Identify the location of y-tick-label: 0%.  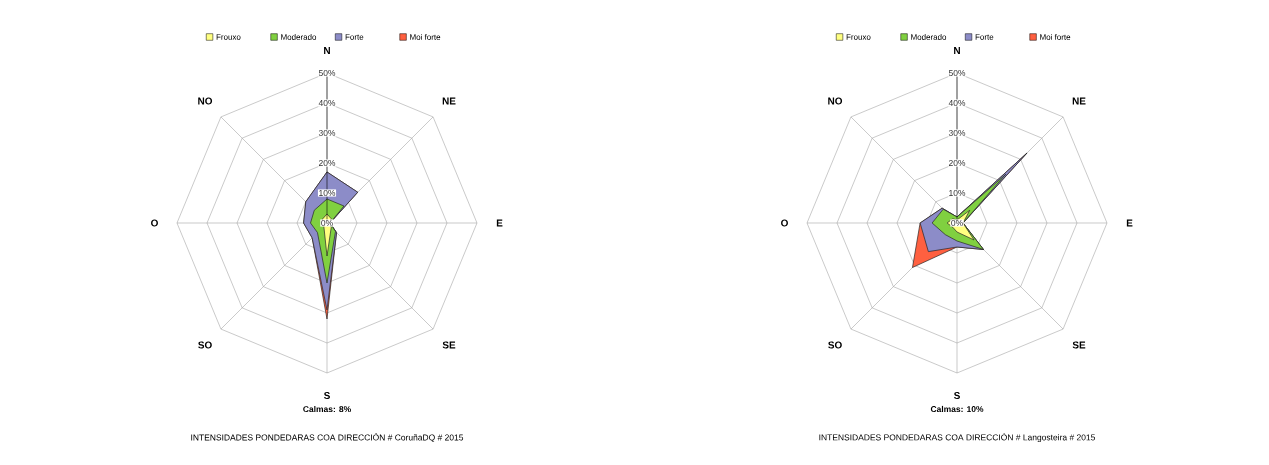
(957, 223).